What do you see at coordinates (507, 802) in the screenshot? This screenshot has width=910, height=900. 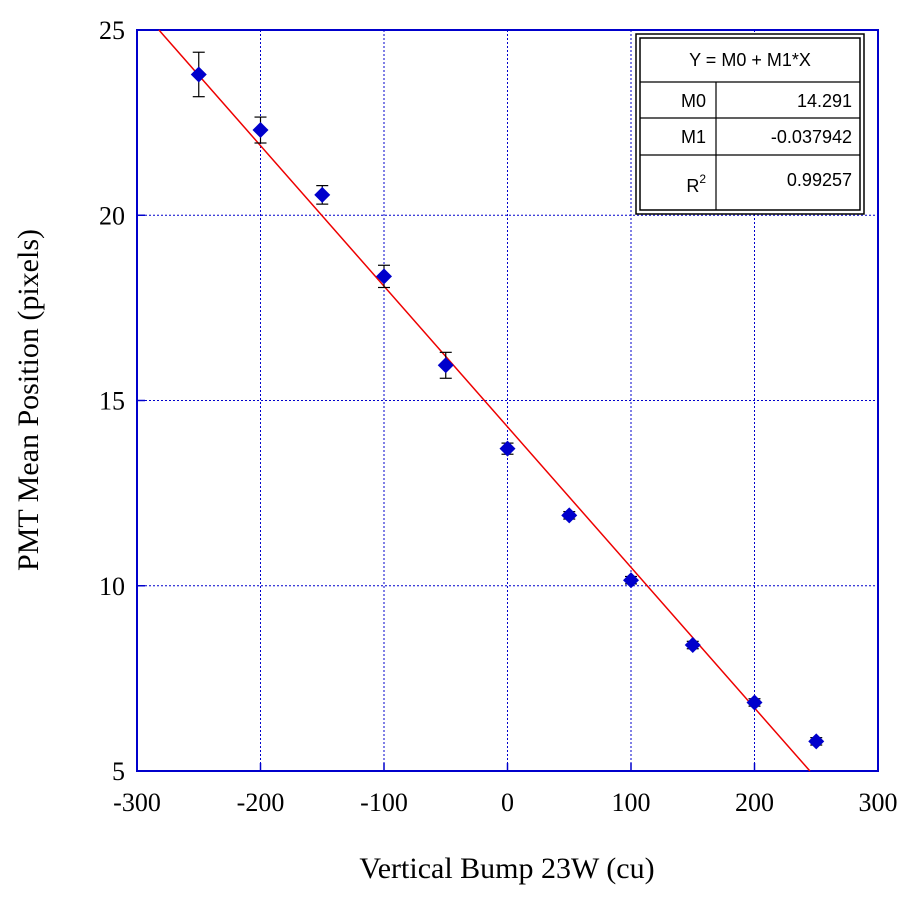 I see `x-tick-label: 0` at bounding box center [507, 802].